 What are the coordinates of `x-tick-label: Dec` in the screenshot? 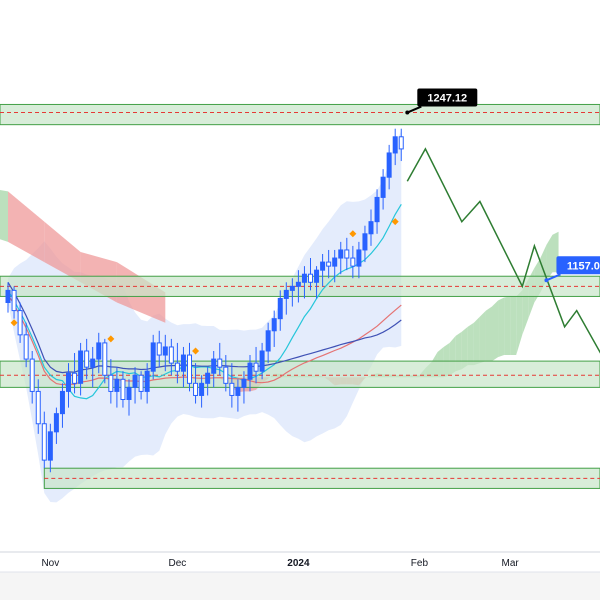 It's located at (178, 563).